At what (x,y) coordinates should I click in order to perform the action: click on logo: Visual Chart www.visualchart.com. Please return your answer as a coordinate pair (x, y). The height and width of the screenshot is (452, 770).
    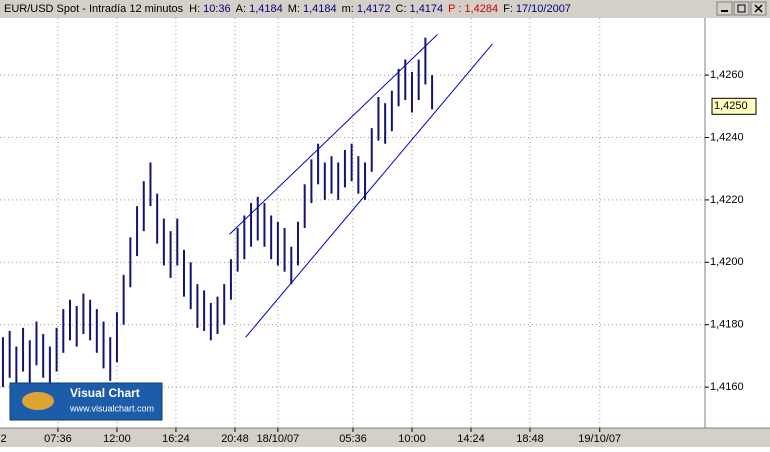
    Looking at the image, I should click on (86, 401).